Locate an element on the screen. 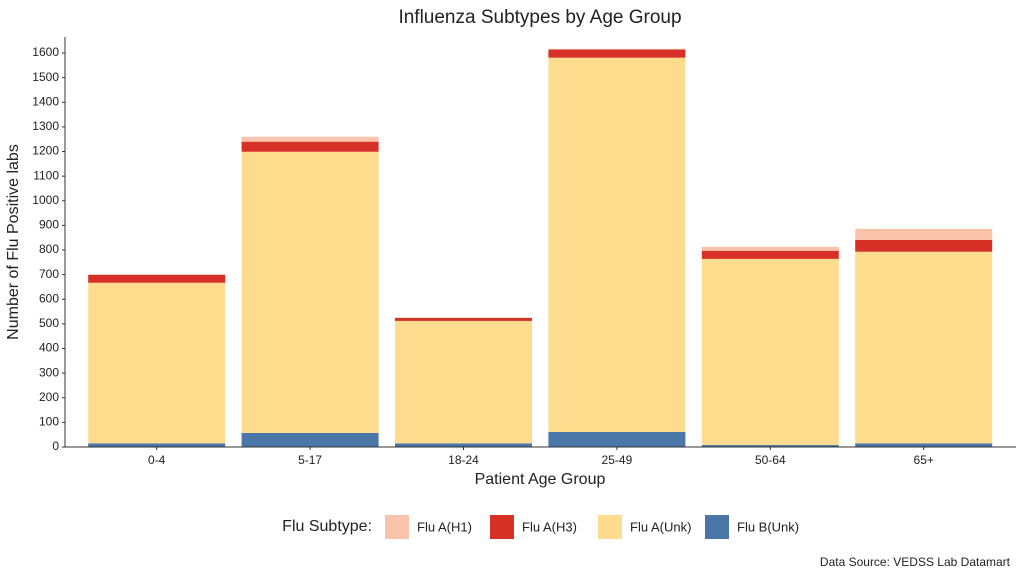  y-tick-label: 1200 is located at coordinates (45, 151).